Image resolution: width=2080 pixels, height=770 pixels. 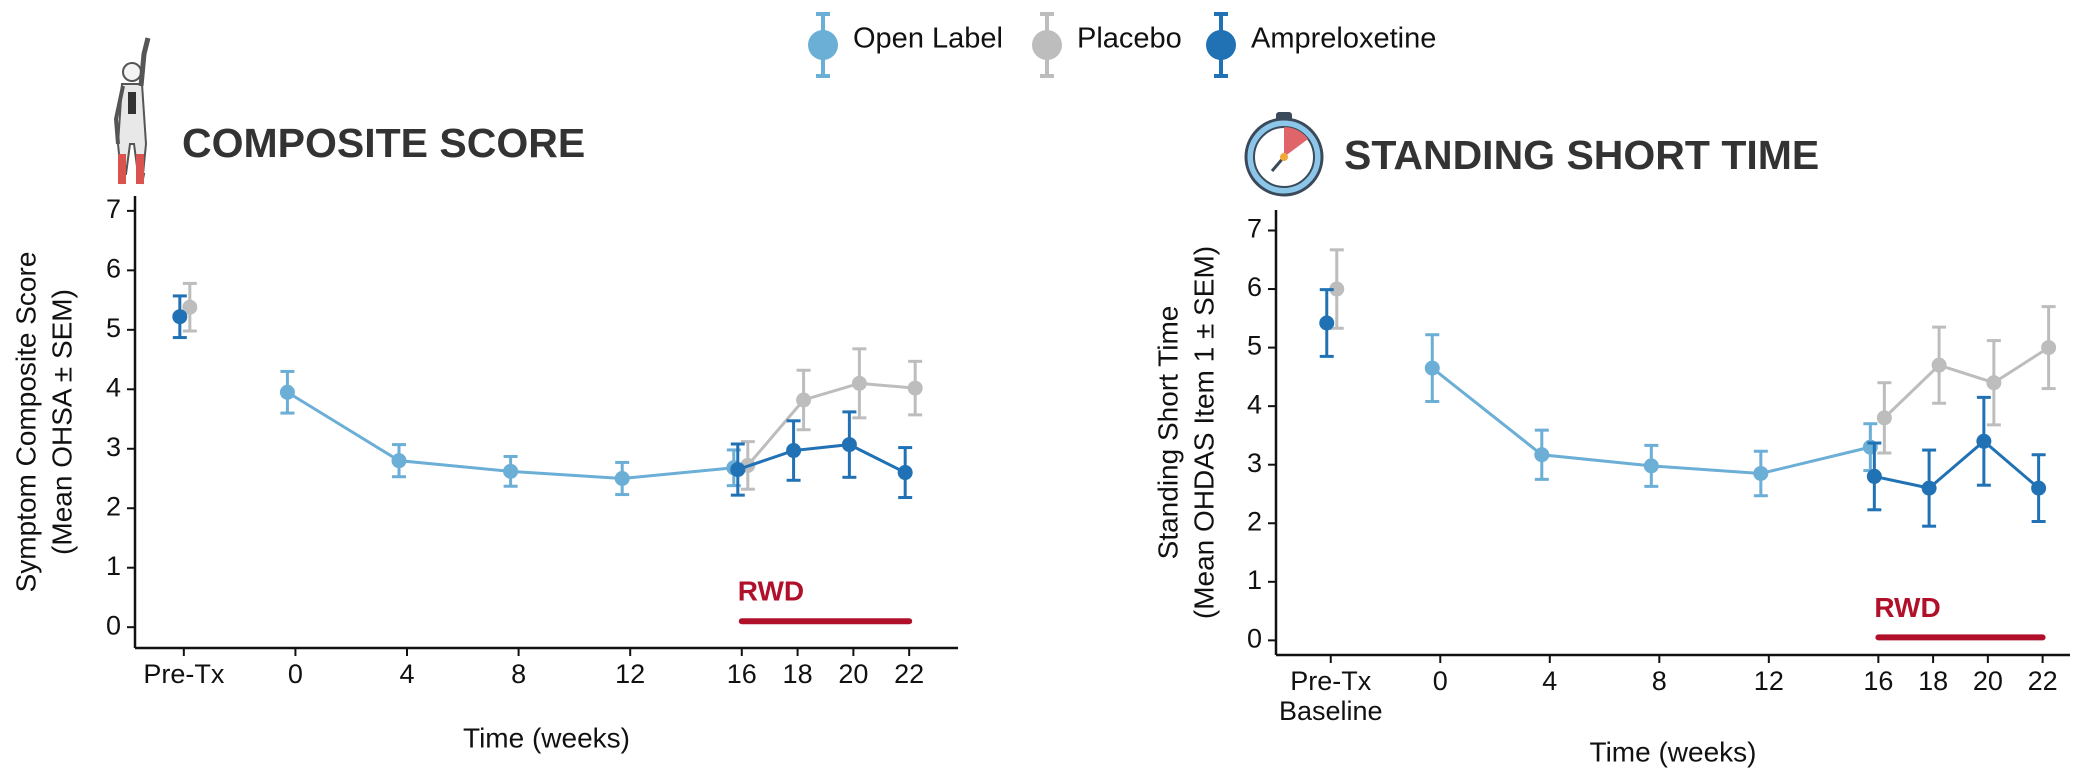 What do you see at coordinates (25, 422) in the screenshot?
I see `y-axis-label: Symptom Composite Score` at bounding box center [25, 422].